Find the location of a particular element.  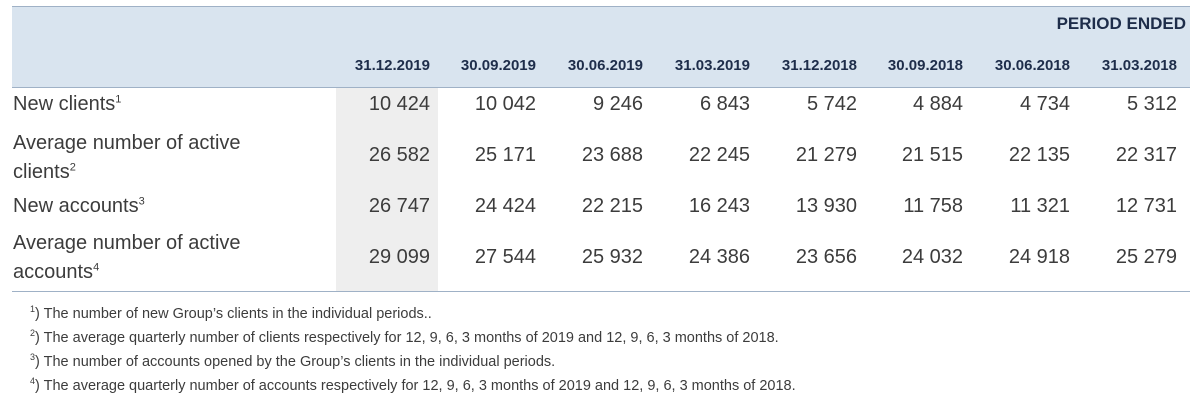

column-header: 31.03.2019 is located at coordinates (712, 65).